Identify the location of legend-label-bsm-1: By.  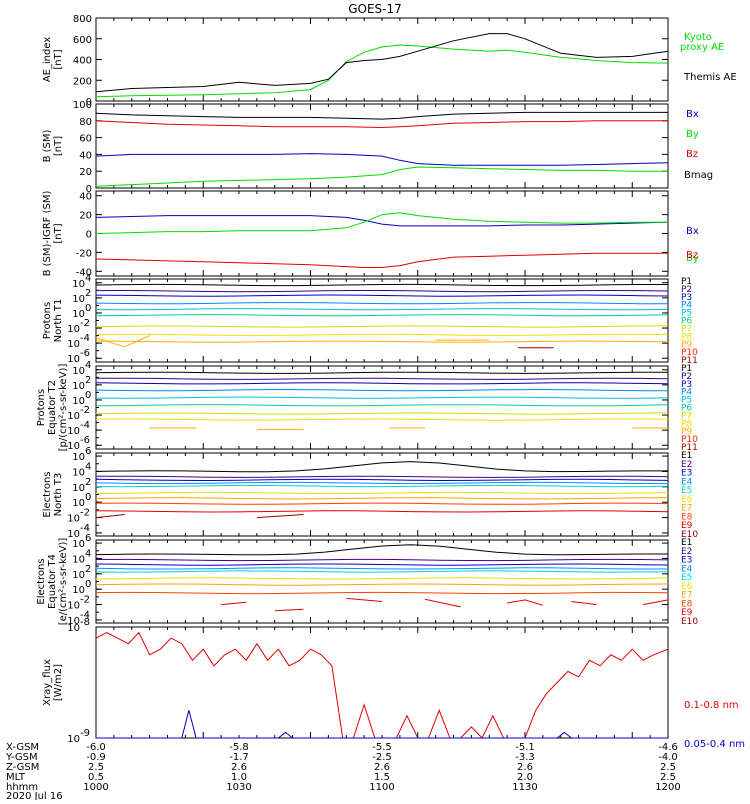
(692, 134).